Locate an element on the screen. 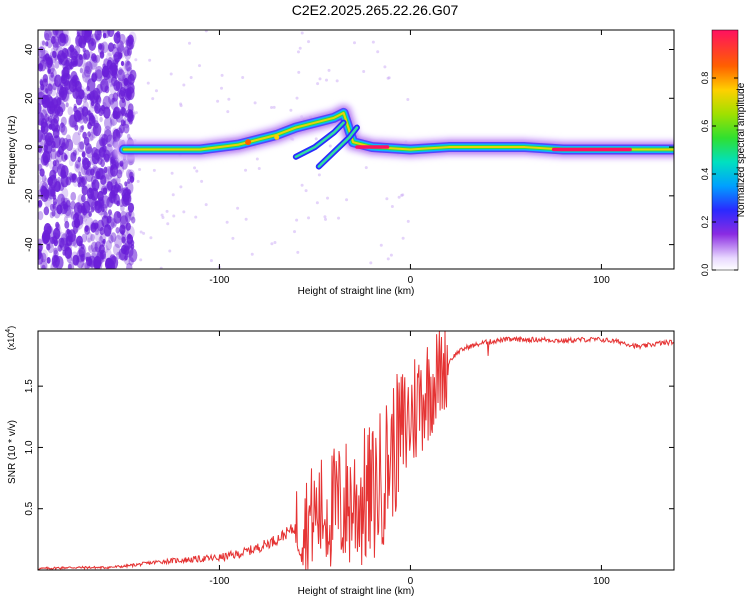 This screenshot has width=750, height=600. snr-multiplier-text: (x104) is located at coordinates (10, 338).